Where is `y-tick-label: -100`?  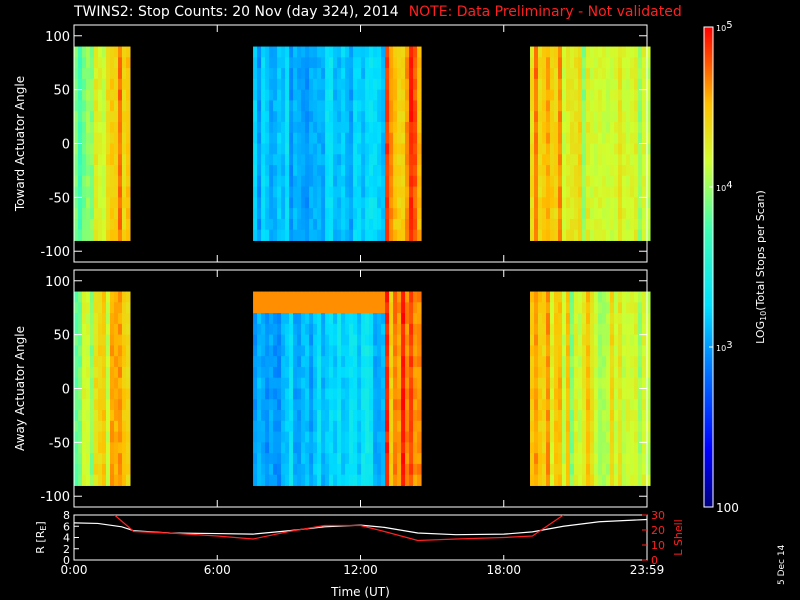
y-tick-label: -100 is located at coordinates (55, 497).